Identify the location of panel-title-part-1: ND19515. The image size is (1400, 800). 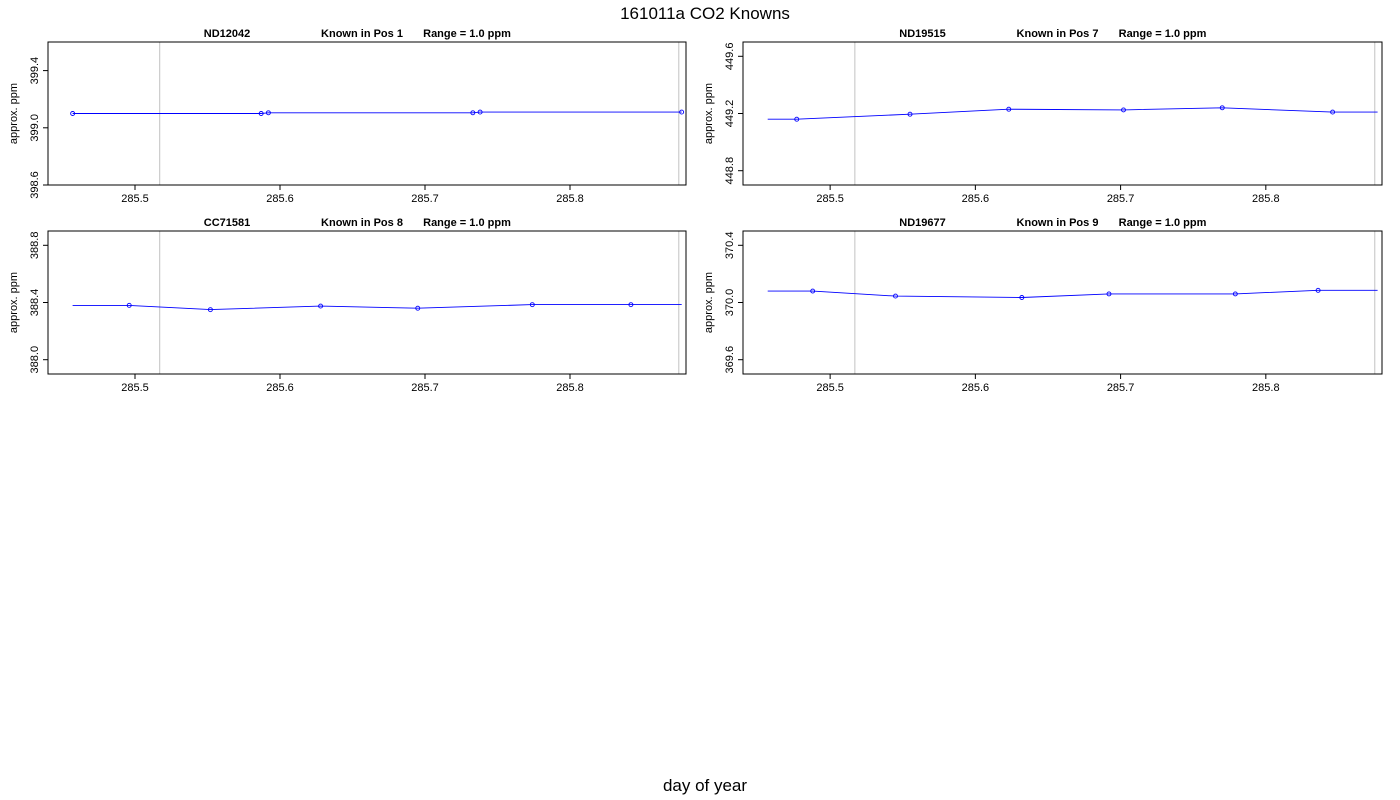
(922, 34).